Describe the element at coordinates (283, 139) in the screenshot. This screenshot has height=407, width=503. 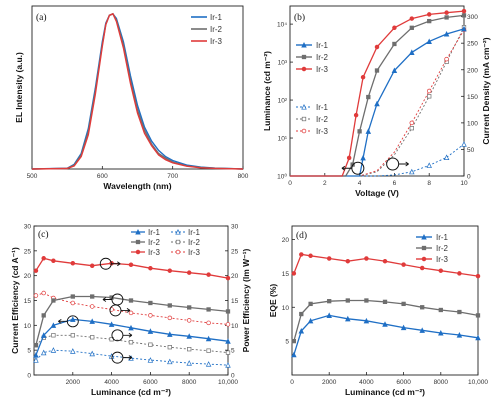
I see `panel-b-ytick-label: 10¹` at that location.